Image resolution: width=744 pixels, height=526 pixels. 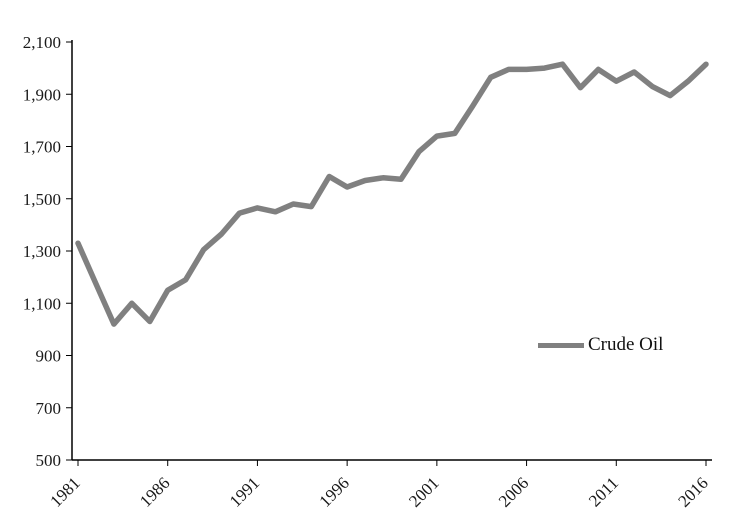 I want to click on y-axis-tick-label: 500, so click(x=49, y=460).